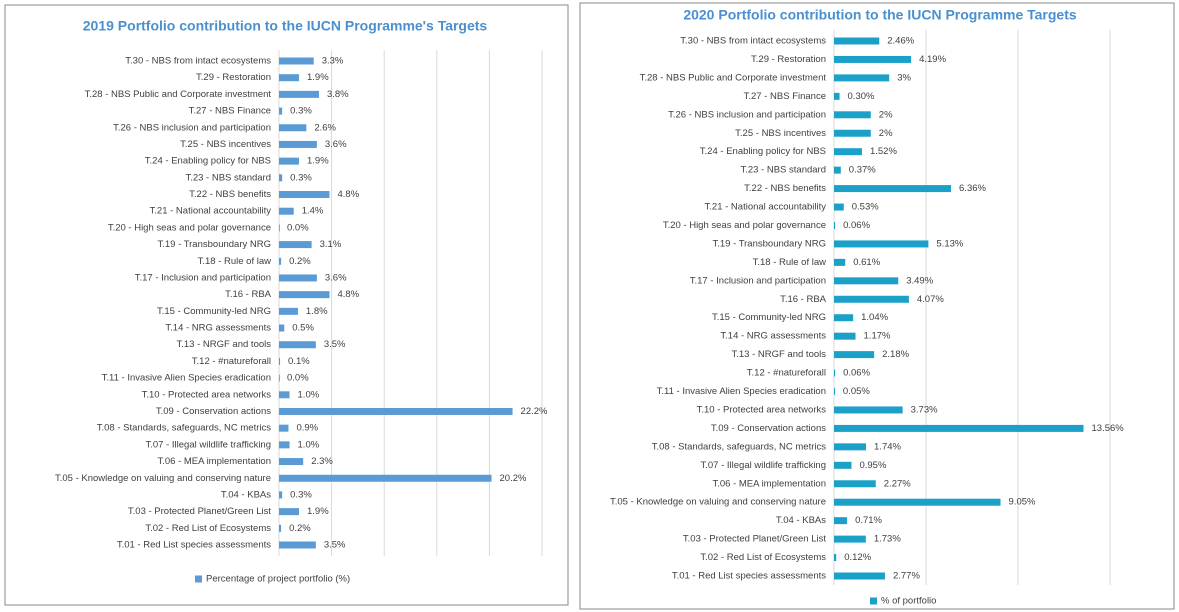 This screenshot has width=1179, height=612. I want to click on value-label: 2.3%, so click(322, 461).